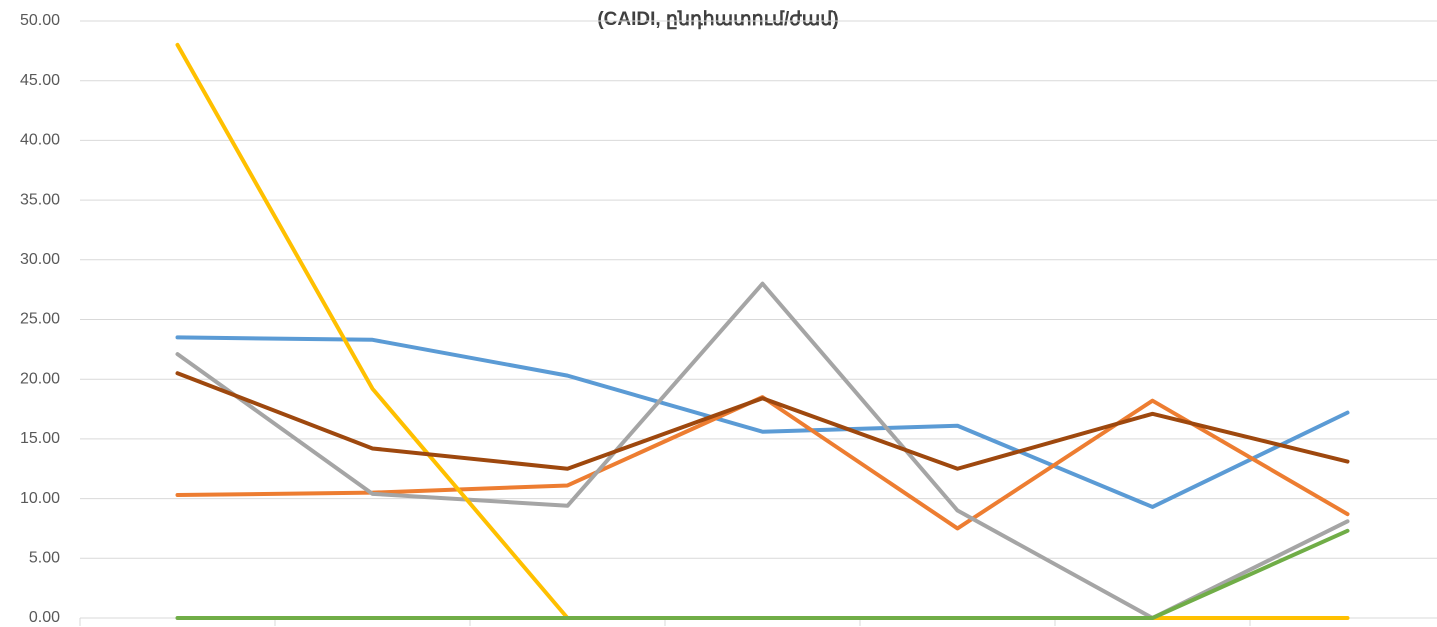 The width and height of the screenshot is (1437, 627). Describe the element at coordinates (717, 19) in the screenshot. I see `chart-title: (CAIDI, ընդհատում/ժամ)` at that location.